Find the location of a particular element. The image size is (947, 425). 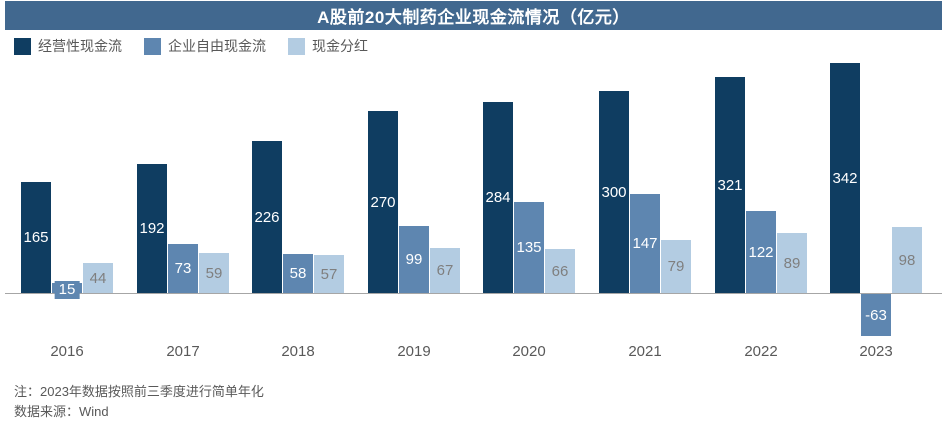

bar-series2-2017: 73 is located at coordinates (183, 268).